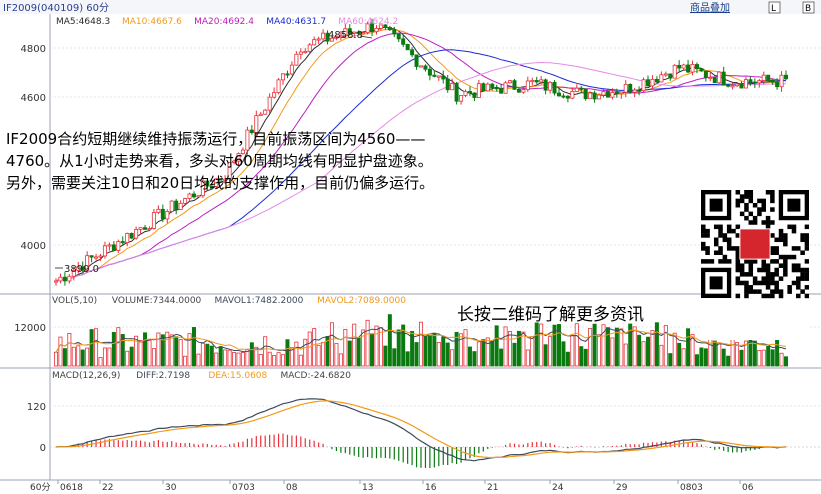  I want to click on volume-bars, so click(421, 340).